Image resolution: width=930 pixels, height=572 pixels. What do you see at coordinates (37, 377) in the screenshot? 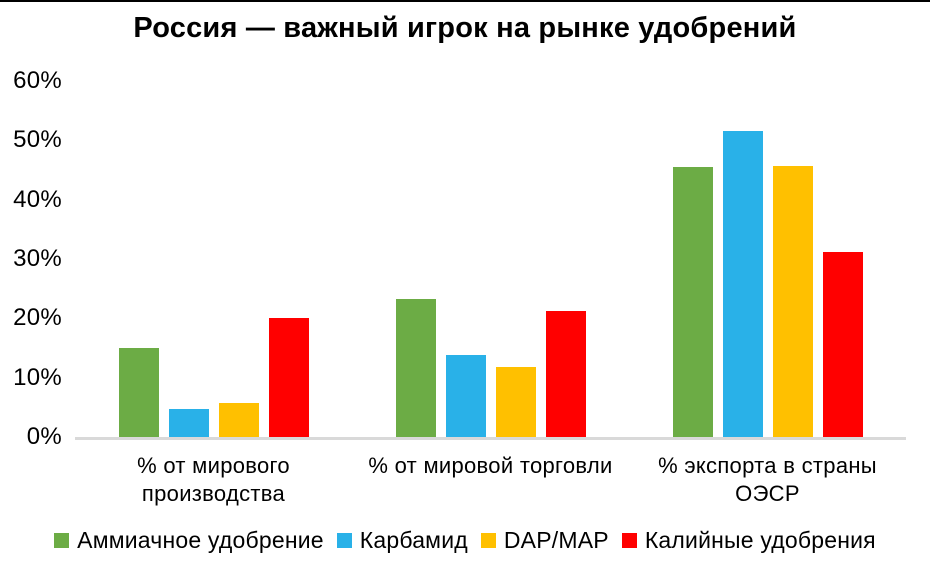
I see `y-tick-label: 10%` at bounding box center [37, 377].